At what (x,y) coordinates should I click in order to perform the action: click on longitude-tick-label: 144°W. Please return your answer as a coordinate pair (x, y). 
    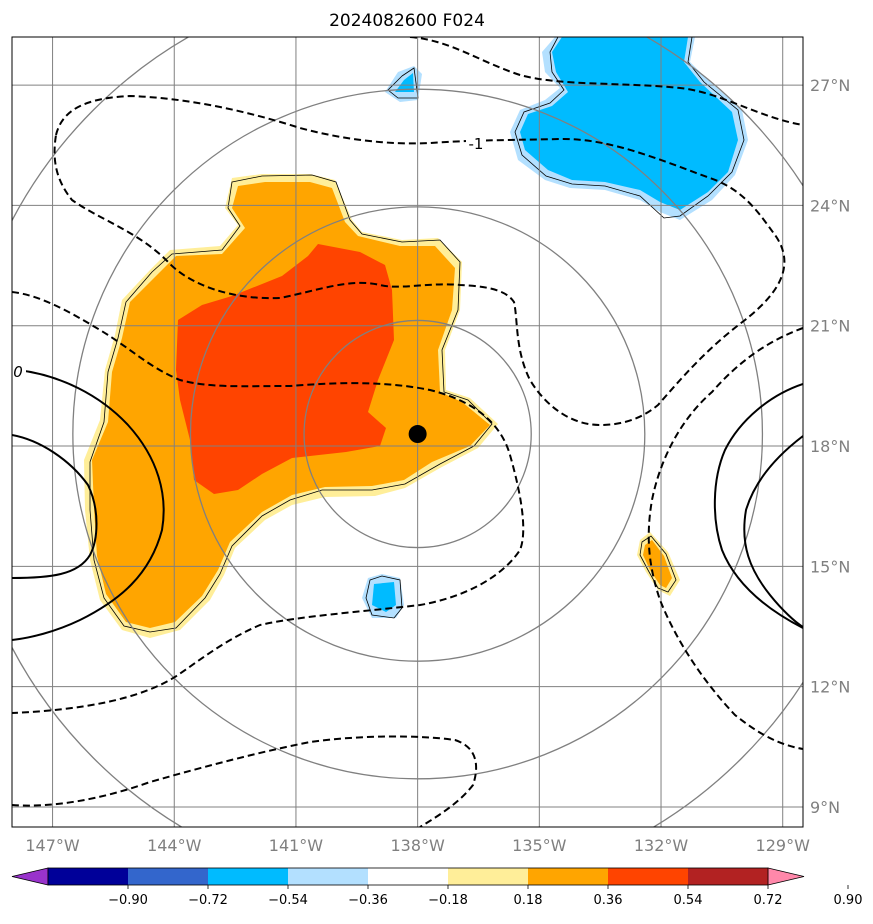
    Looking at the image, I should click on (174, 845).